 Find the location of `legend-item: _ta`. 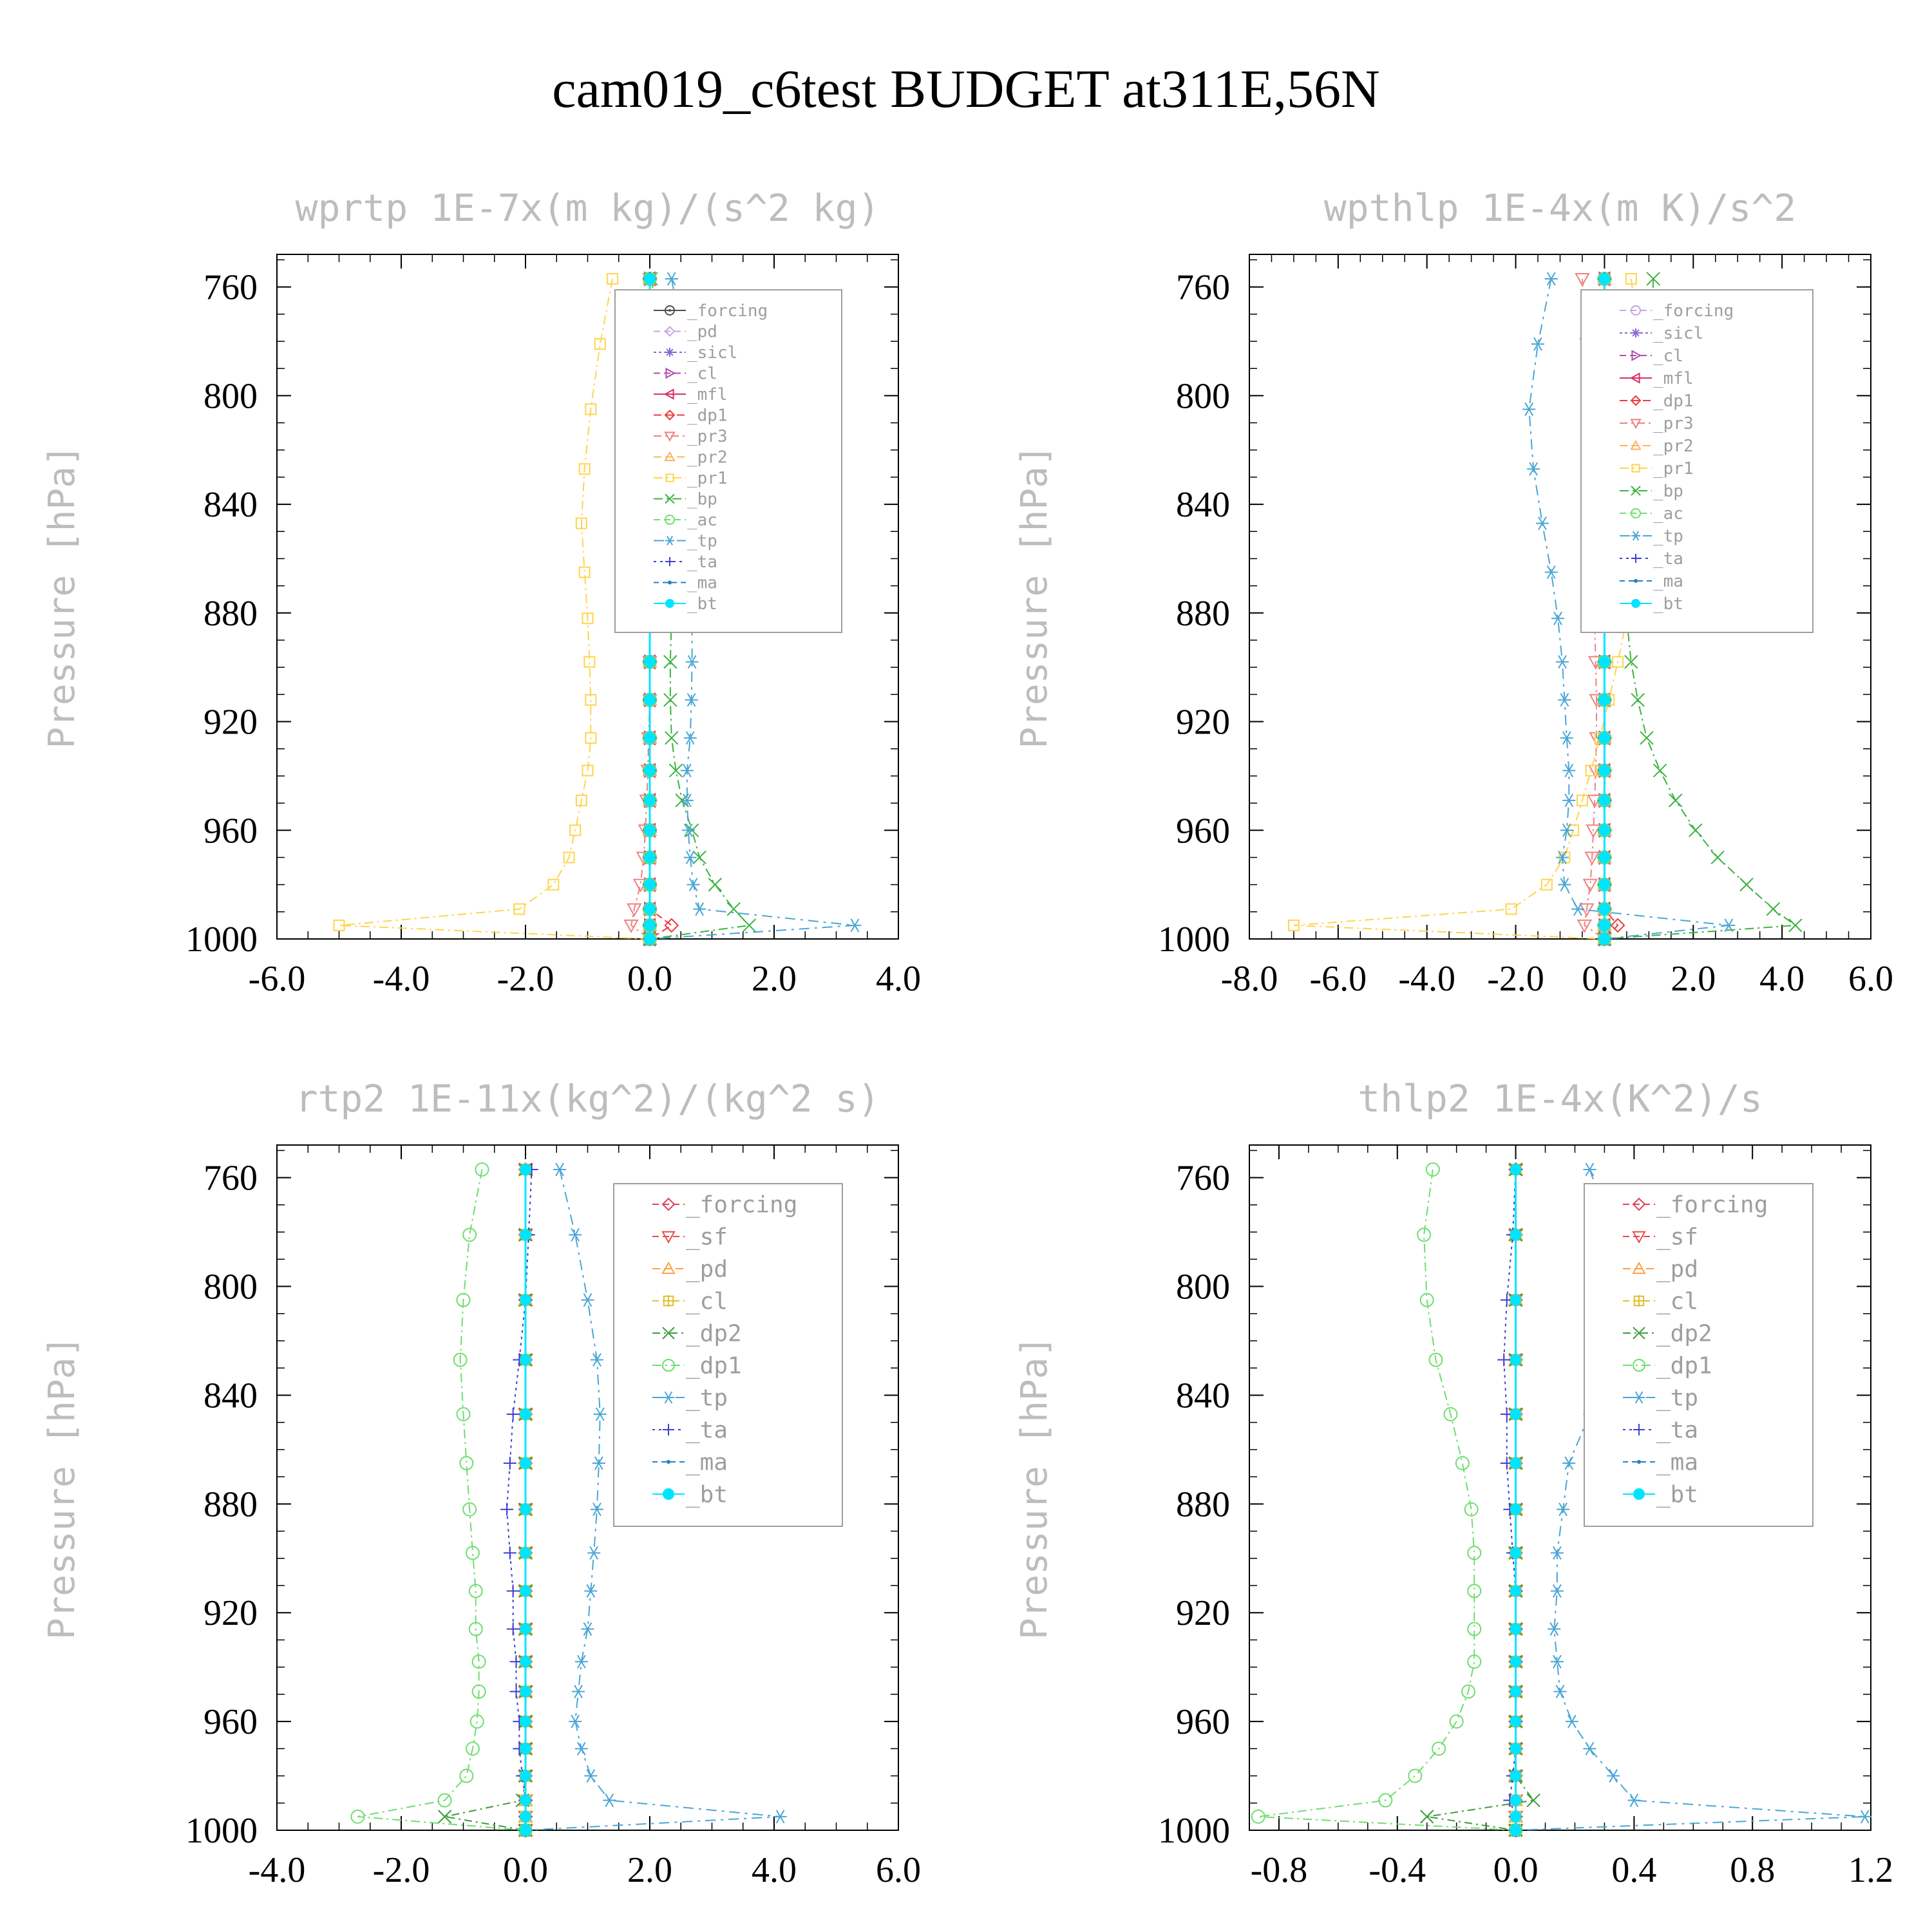

legend-item: _ta is located at coordinates (1661, 1430).